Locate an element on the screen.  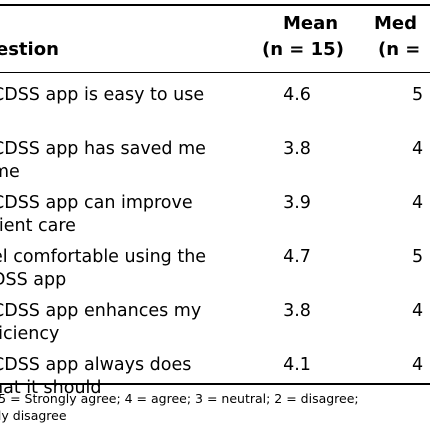
question-line: CDSS app enhances my is located at coordinates (101, 311).